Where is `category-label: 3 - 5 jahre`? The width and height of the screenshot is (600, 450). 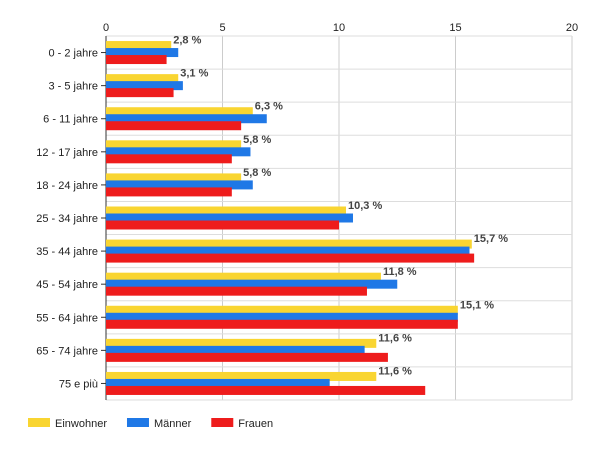 category-label: 3 - 5 jahre is located at coordinates (73, 87).